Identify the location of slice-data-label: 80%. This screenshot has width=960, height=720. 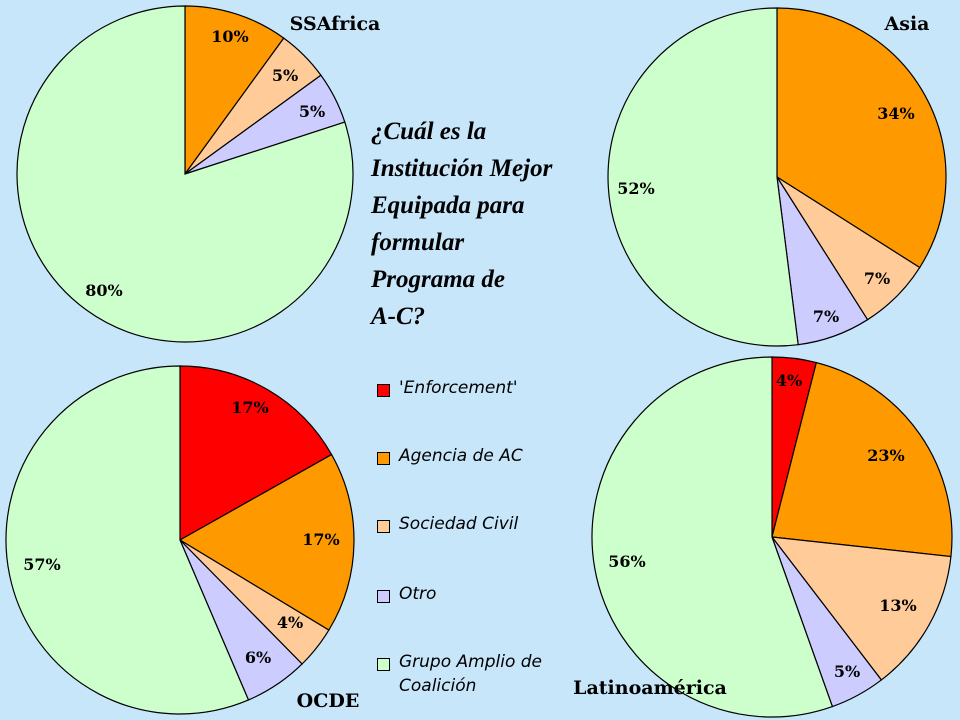
(103, 290).